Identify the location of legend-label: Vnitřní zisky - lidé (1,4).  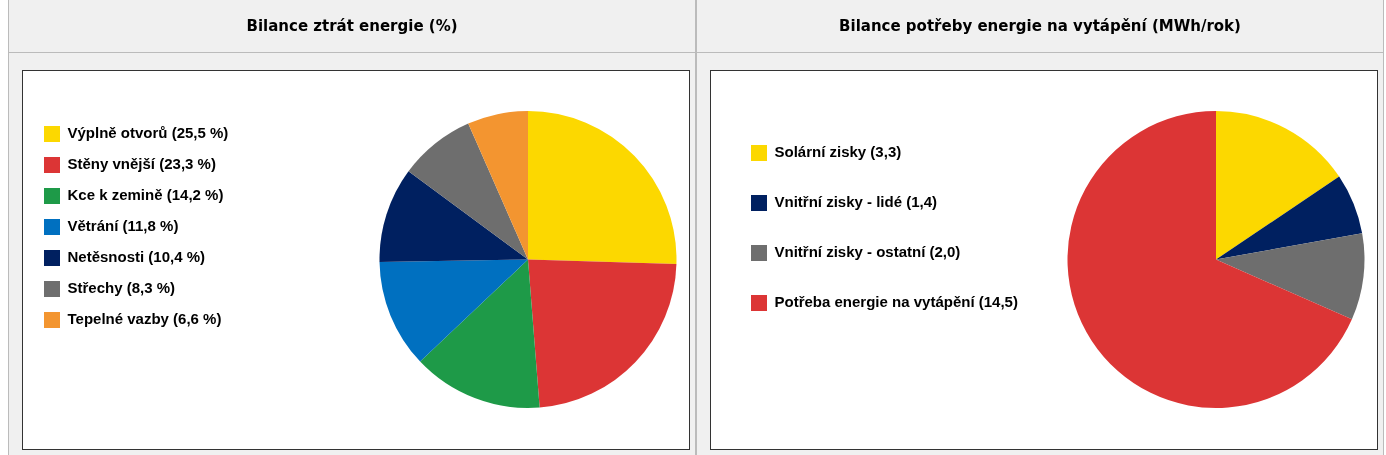
(856, 202).